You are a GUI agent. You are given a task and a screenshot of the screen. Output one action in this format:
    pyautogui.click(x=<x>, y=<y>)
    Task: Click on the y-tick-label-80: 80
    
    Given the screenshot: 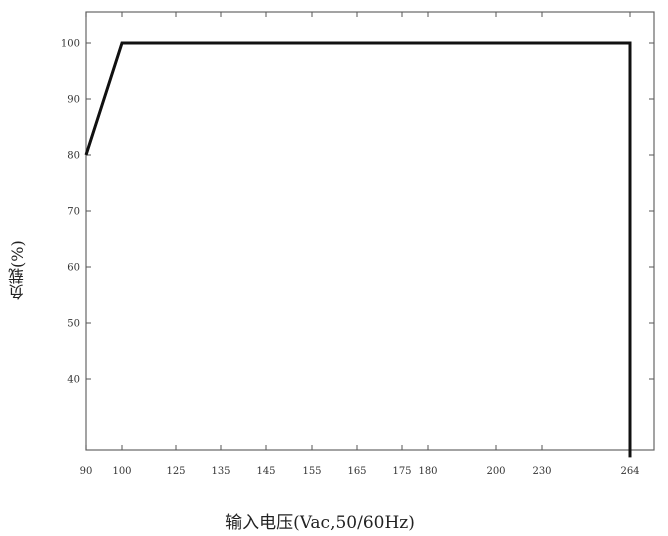 What is the action you would take?
    pyautogui.click(x=73, y=156)
    